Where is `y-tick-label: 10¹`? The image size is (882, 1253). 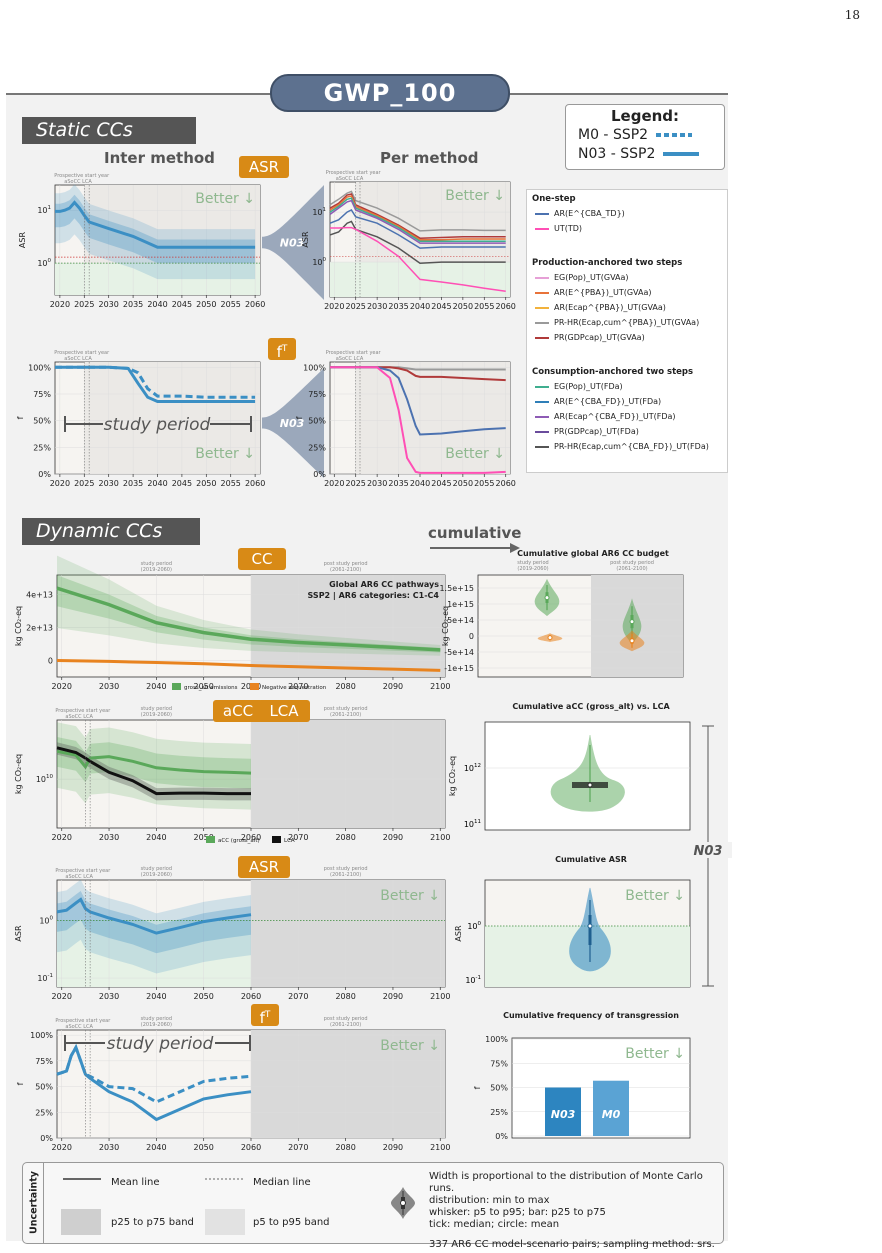
y-tick-label: 10¹ is located at coordinates (319, 212).